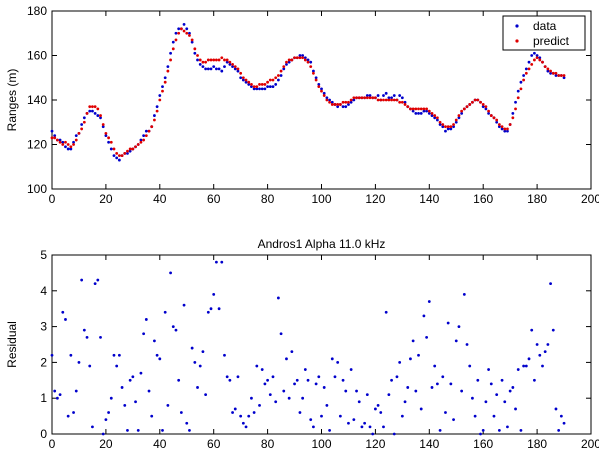 This screenshot has width=599, height=460. I want to click on y-axis-label: Ranges (m), so click(12, 100).